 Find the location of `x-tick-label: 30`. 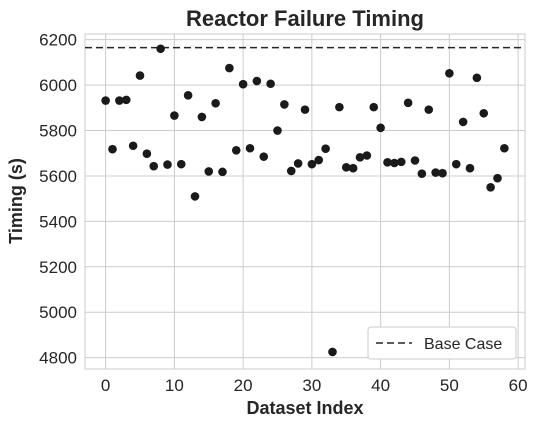

x-tick-label: 30 is located at coordinates (311, 385).